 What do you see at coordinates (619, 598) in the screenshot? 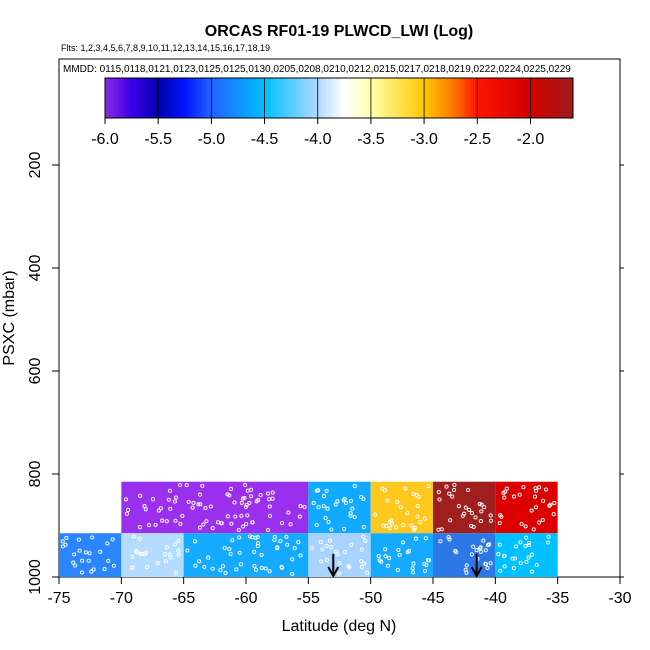
I see `x-tick-label: -30` at bounding box center [619, 598].